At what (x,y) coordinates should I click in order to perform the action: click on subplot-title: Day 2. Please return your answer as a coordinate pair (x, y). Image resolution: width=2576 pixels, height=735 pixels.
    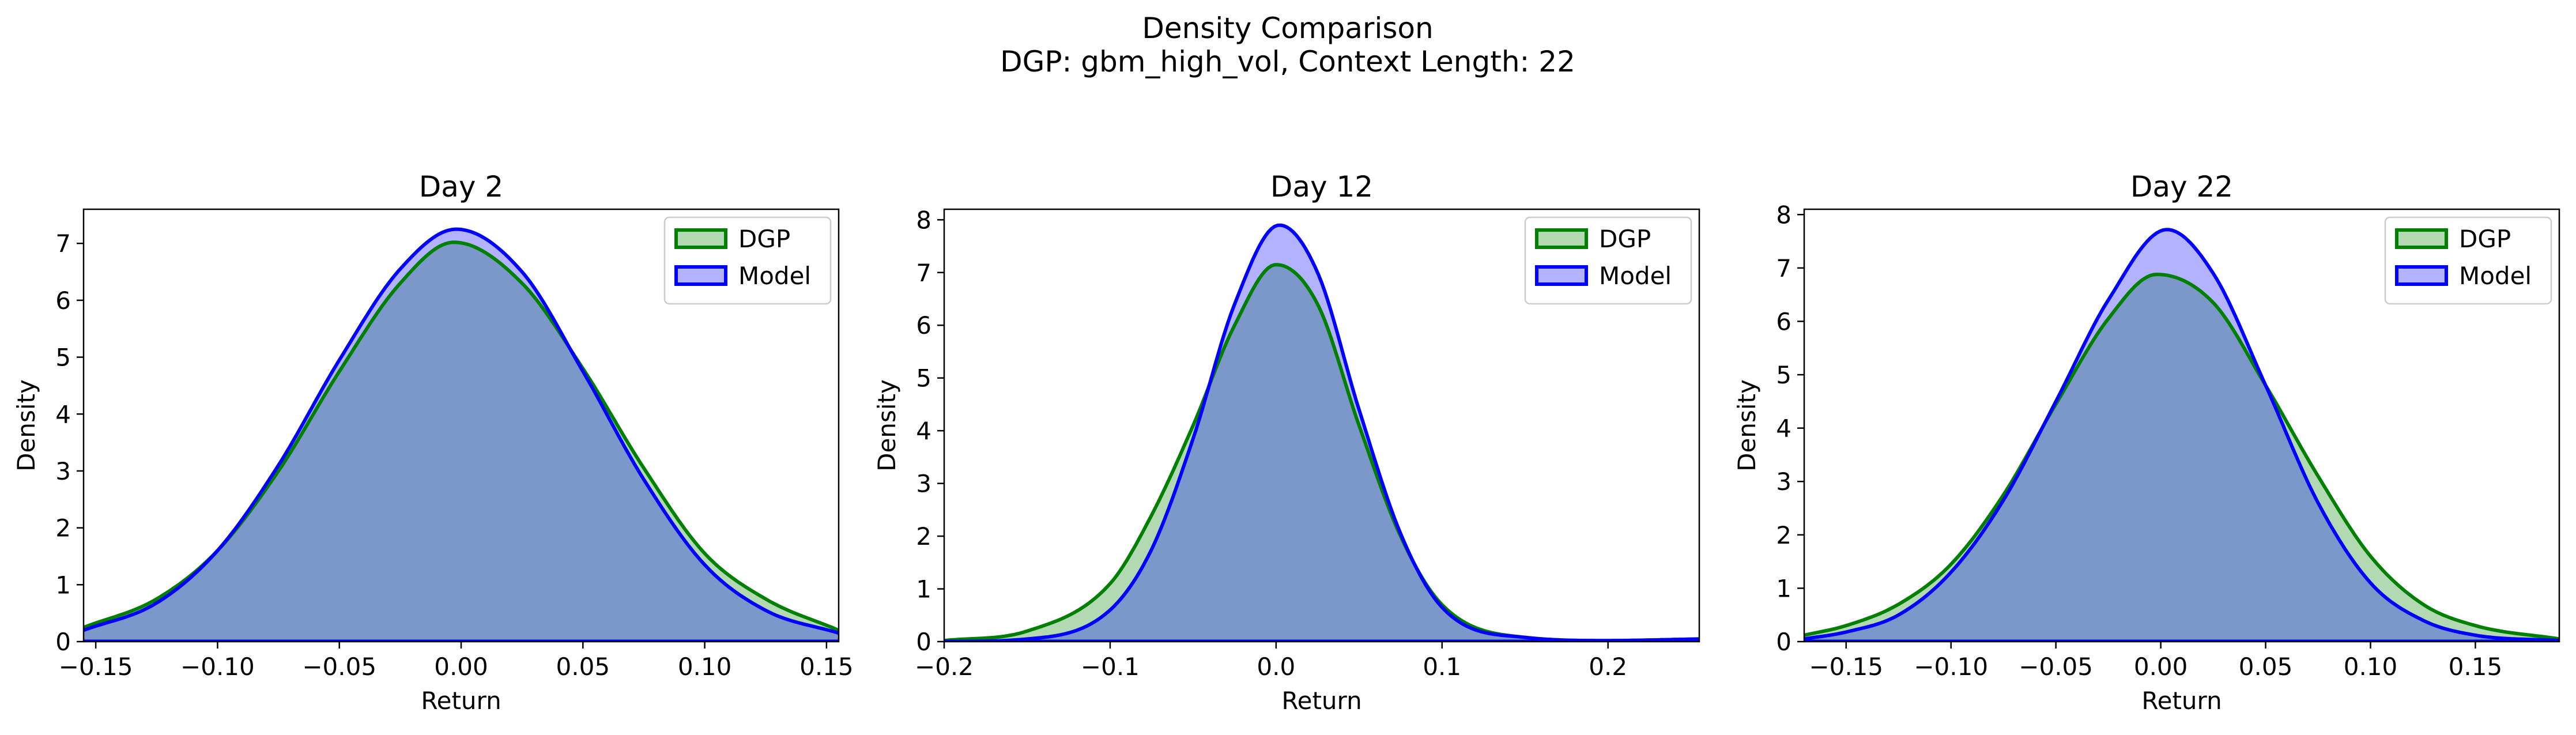
    Looking at the image, I should click on (461, 186).